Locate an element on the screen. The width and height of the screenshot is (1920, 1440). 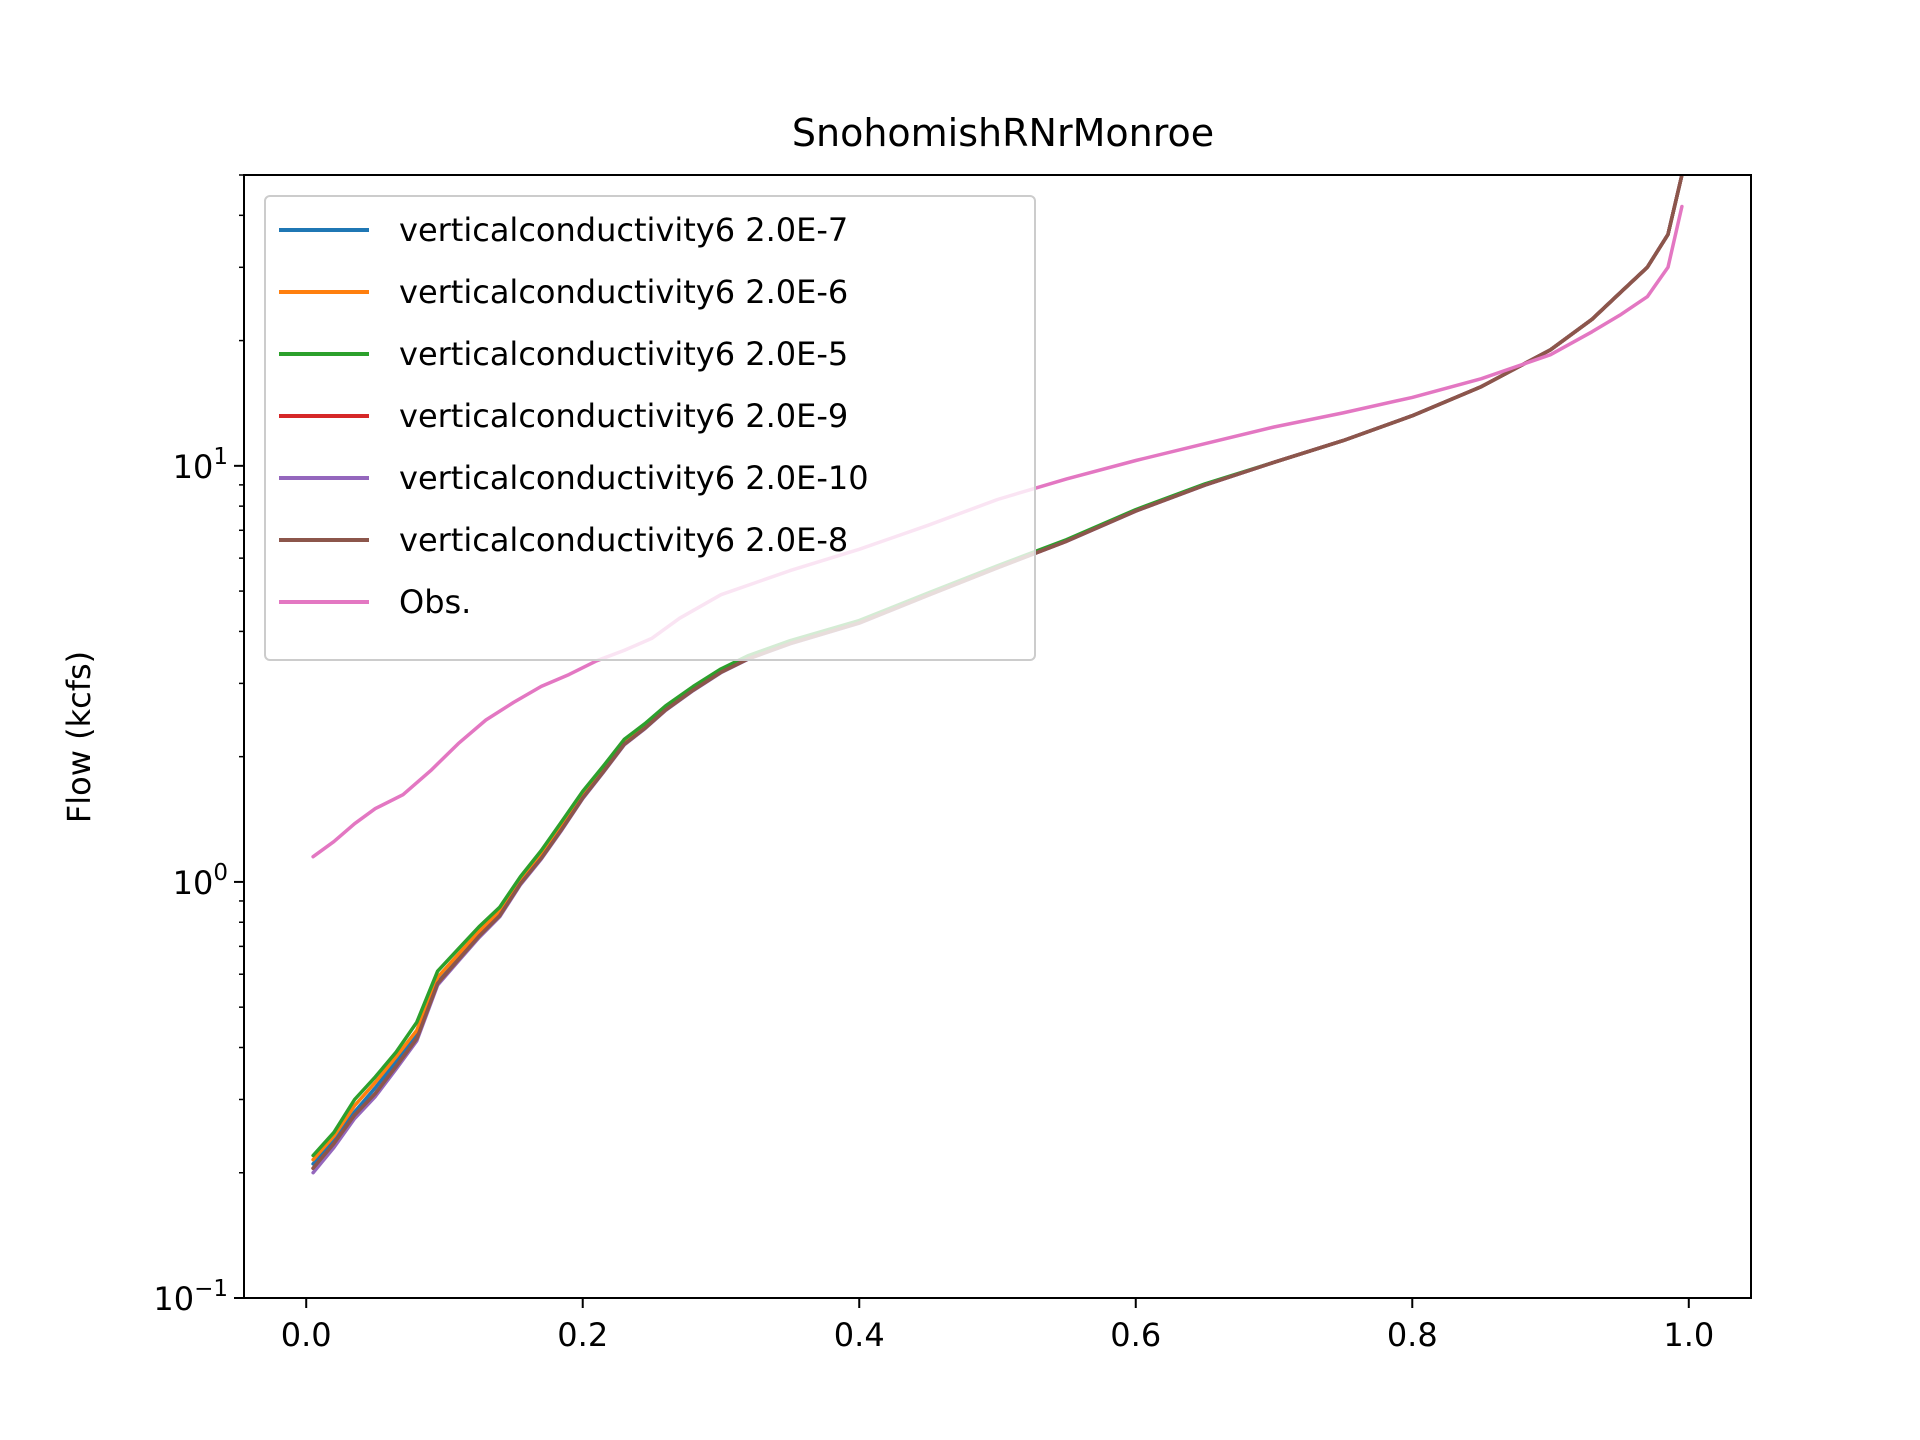
legend-label-6: Obs. is located at coordinates (435, 602).